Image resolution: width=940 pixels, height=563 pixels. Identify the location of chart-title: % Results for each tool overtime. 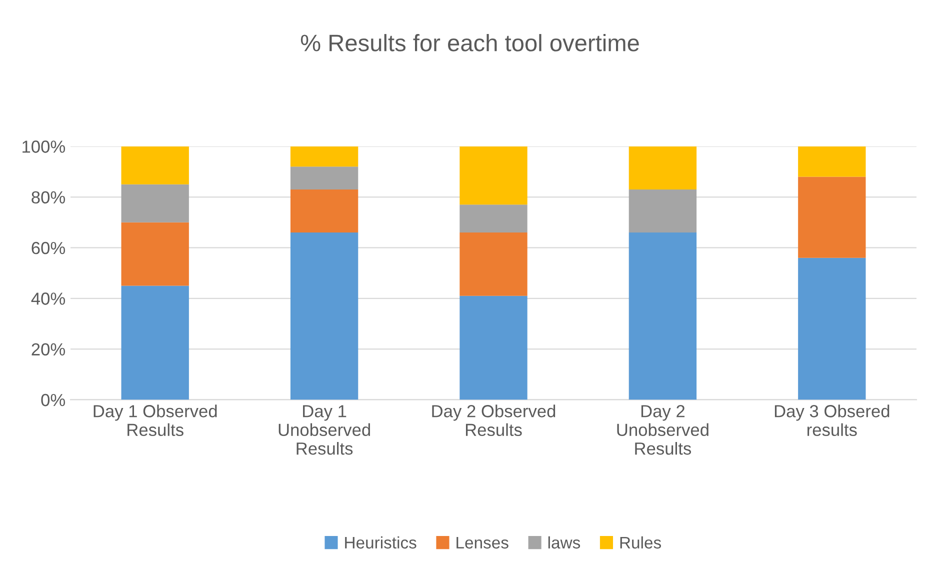
(469, 43).